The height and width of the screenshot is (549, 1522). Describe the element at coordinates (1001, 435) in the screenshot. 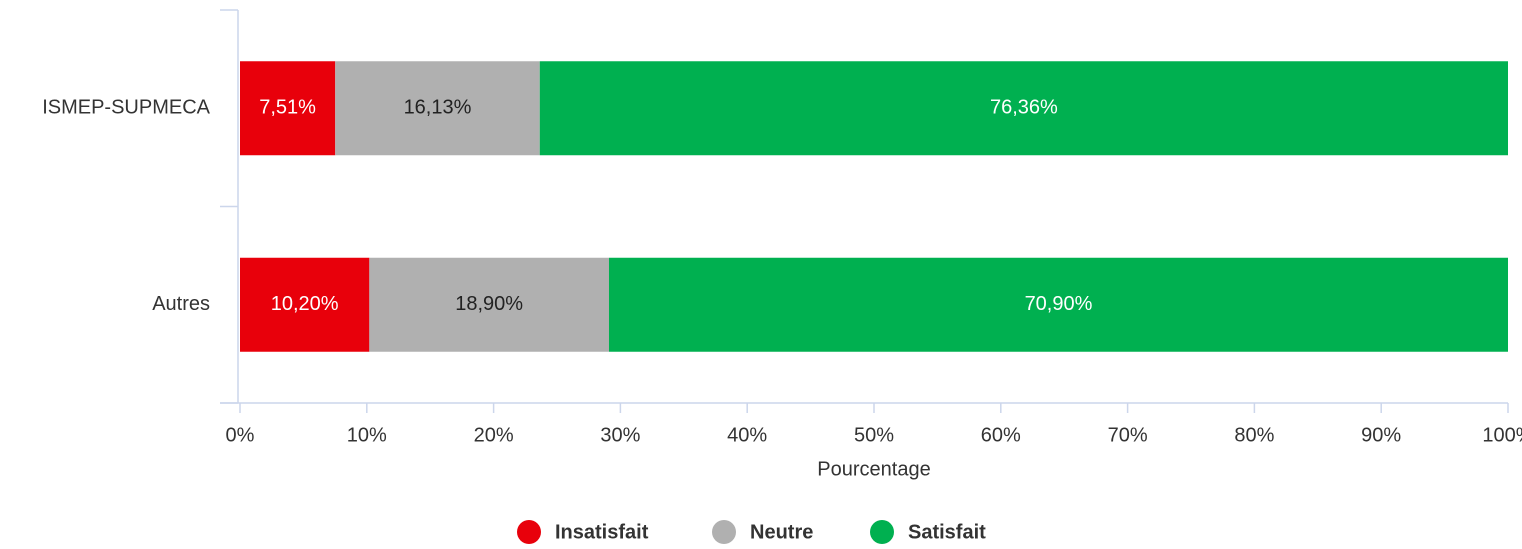

I see `x-tick-label: 60%` at that location.